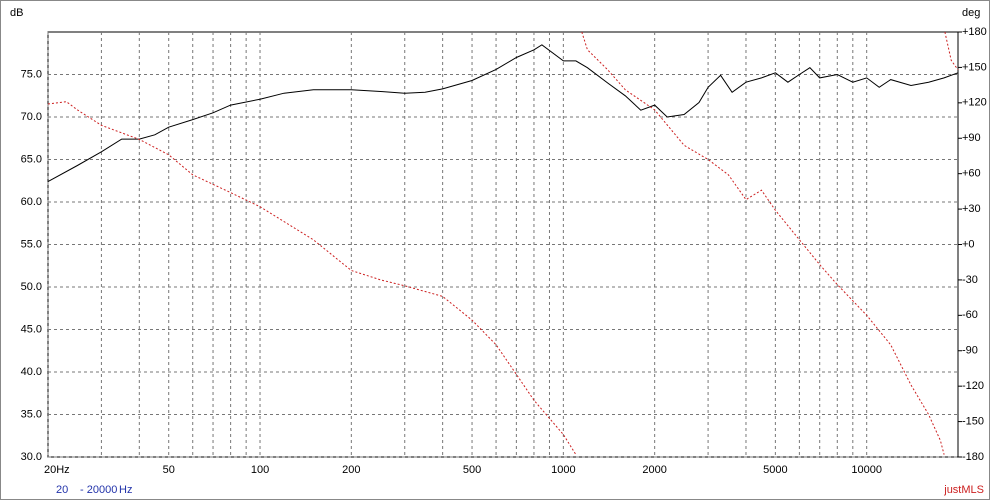 Image resolution: width=990 pixels, height=500 pixels. Describe the element at coordinates (866, 470) in the screenshot. I see `x-tick-label: 10000` at that location.